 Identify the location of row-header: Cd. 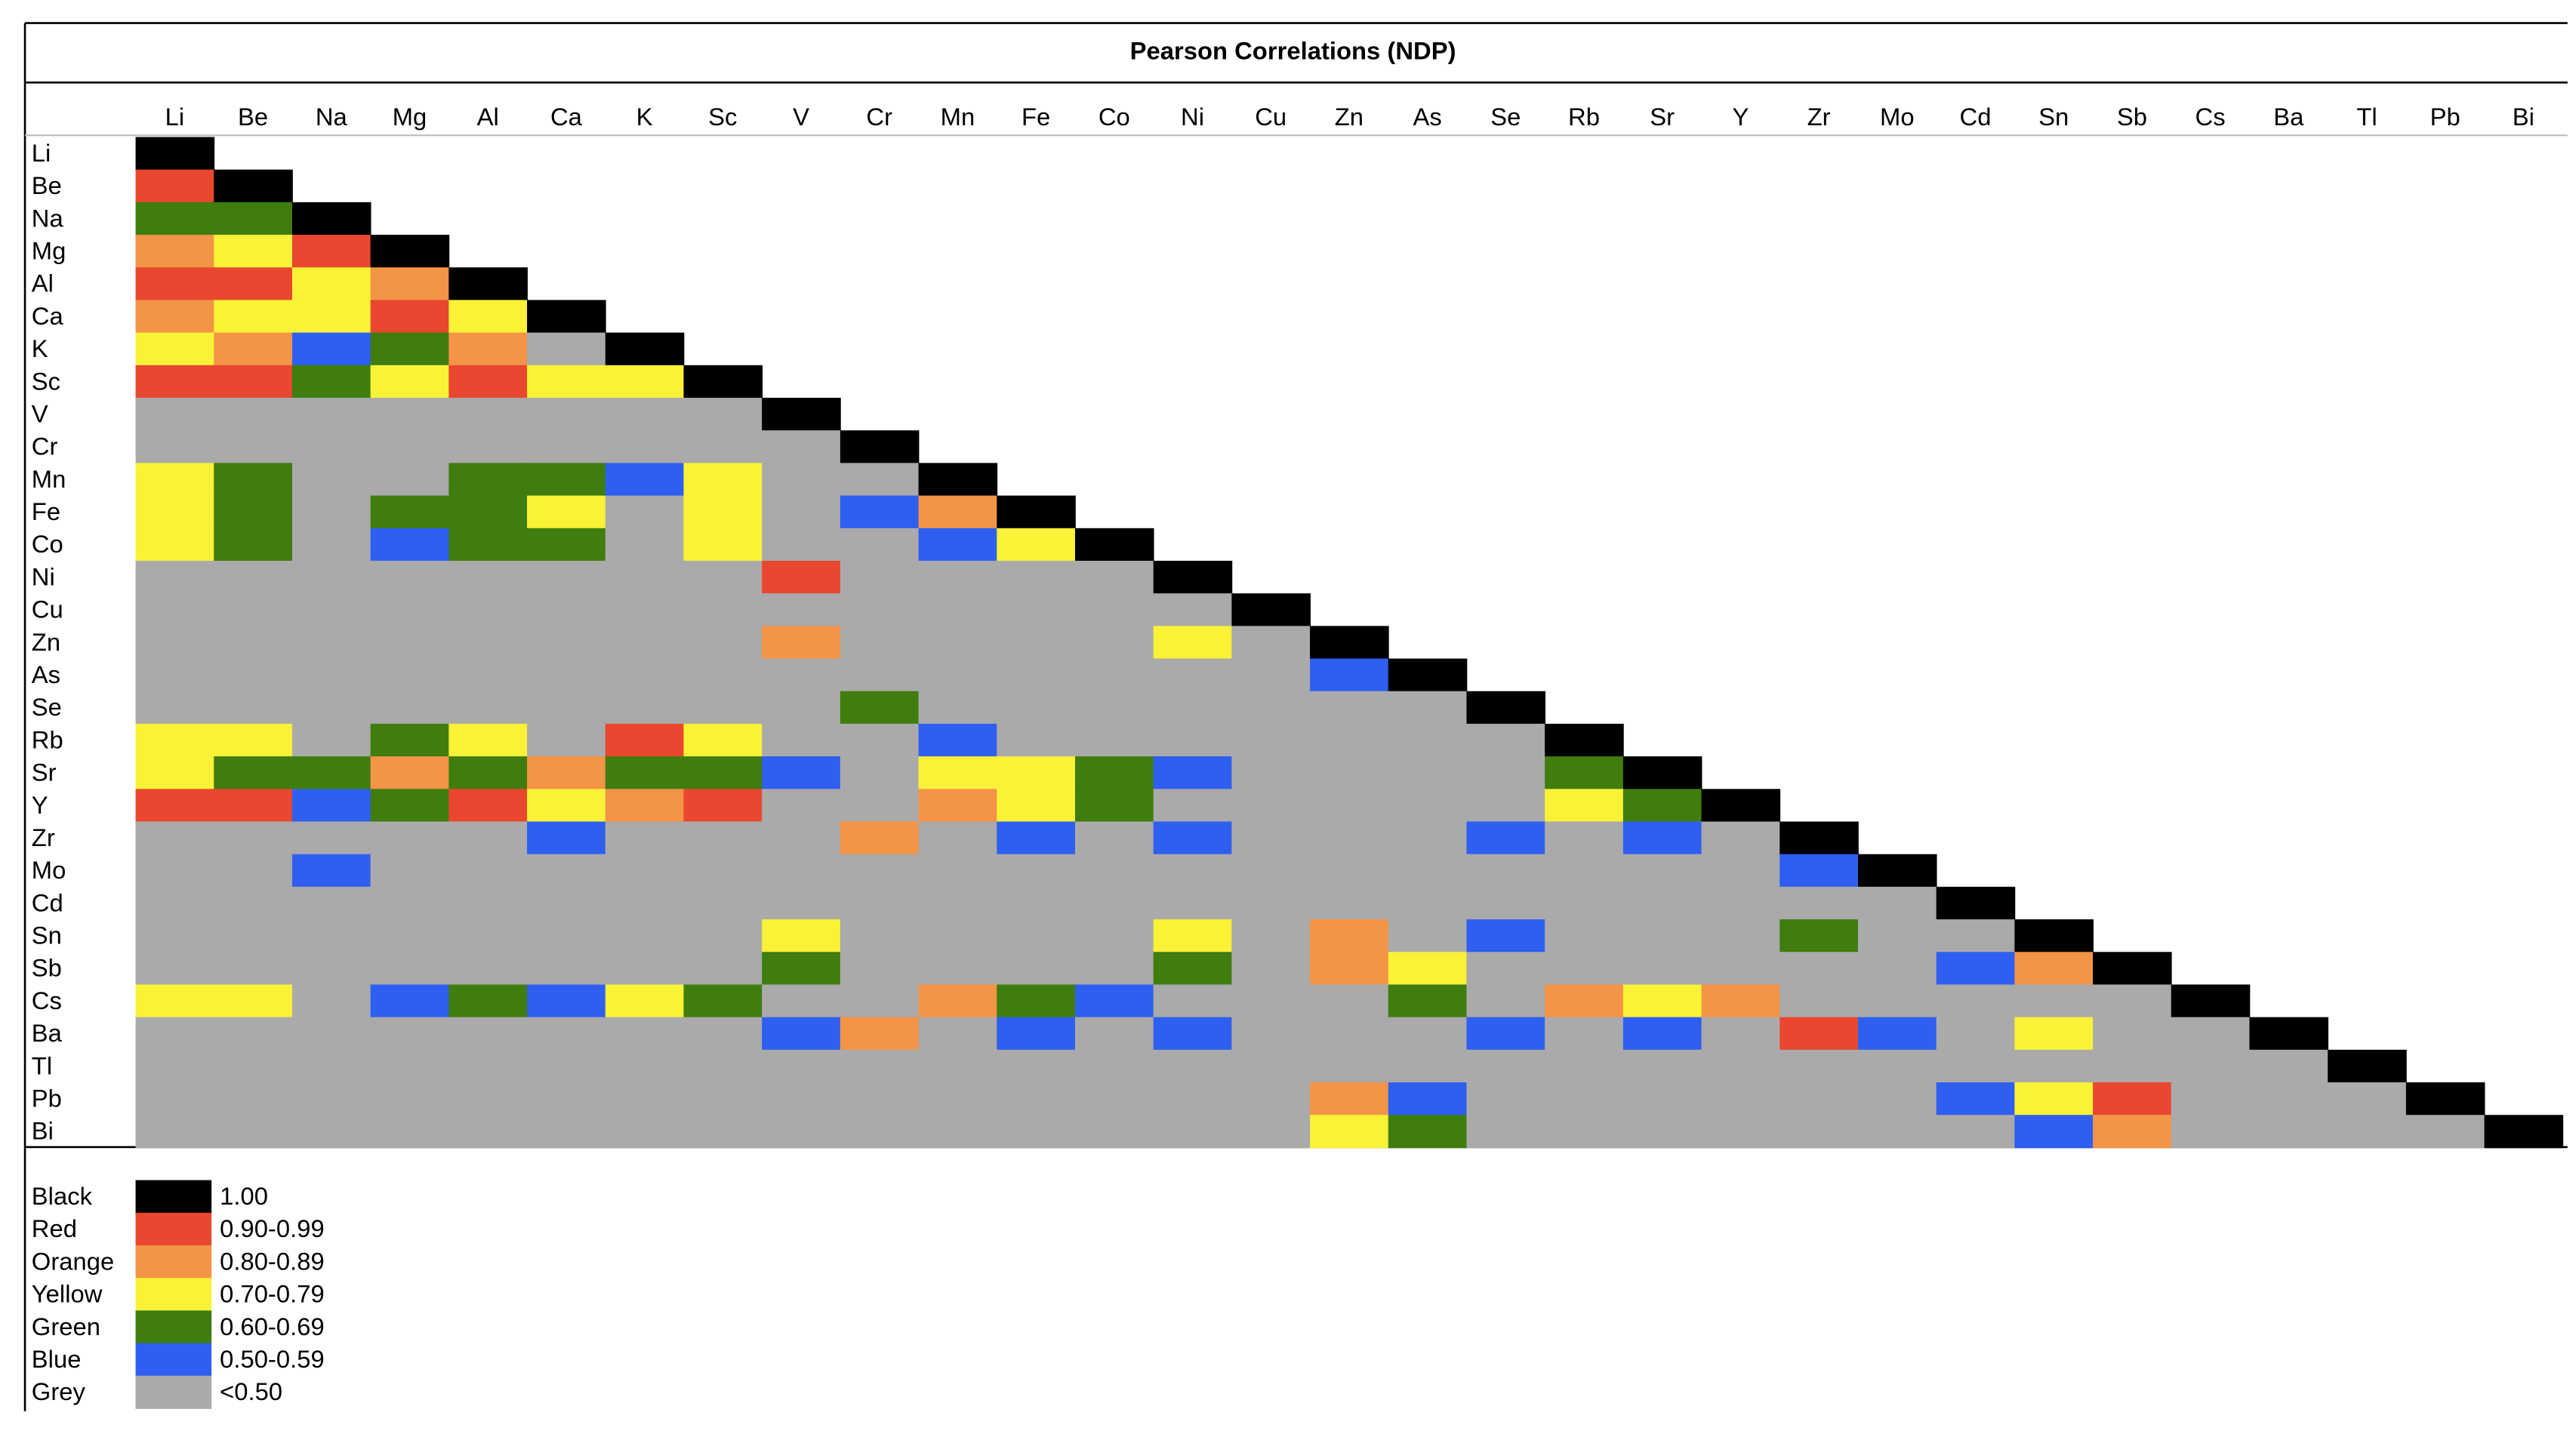
(47, 902).